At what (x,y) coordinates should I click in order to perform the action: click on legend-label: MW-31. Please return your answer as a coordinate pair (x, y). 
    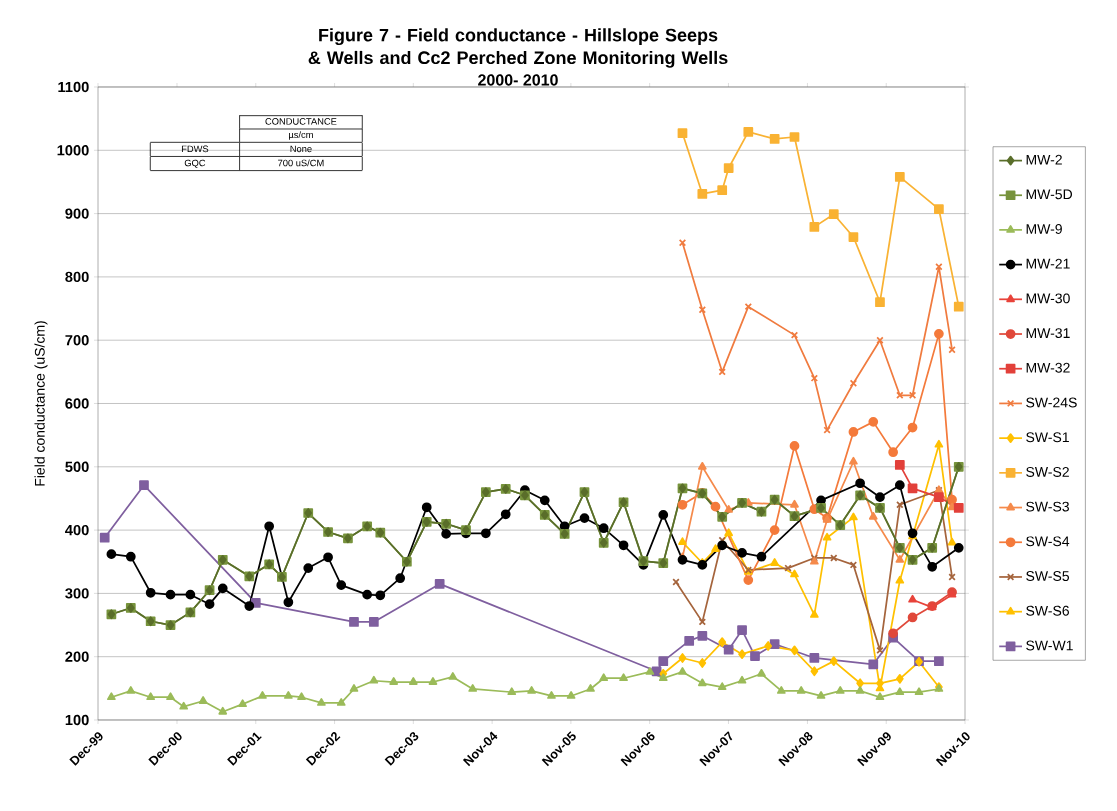
    Looking at the image, I should click on (1048, 333).